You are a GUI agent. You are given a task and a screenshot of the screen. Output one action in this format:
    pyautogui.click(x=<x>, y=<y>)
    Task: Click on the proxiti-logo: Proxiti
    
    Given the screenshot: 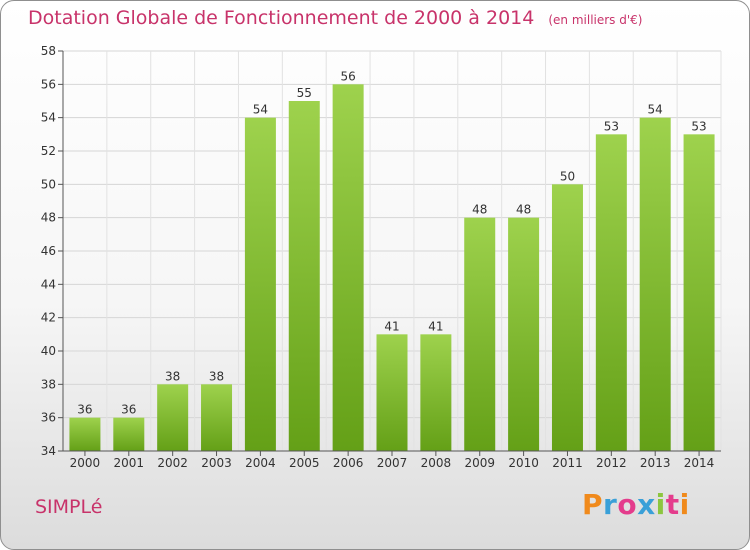 What is the action you would take?
    pyautogui.click(x=636, y=504)
    